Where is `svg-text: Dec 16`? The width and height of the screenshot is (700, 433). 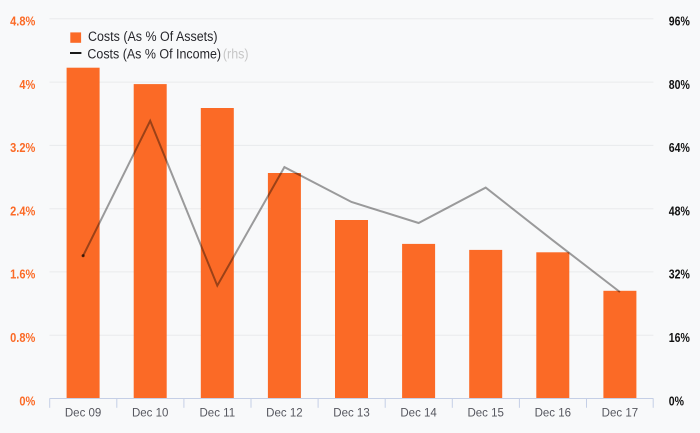 svg-text: Dec 16 is located at coordinates (553, 414).